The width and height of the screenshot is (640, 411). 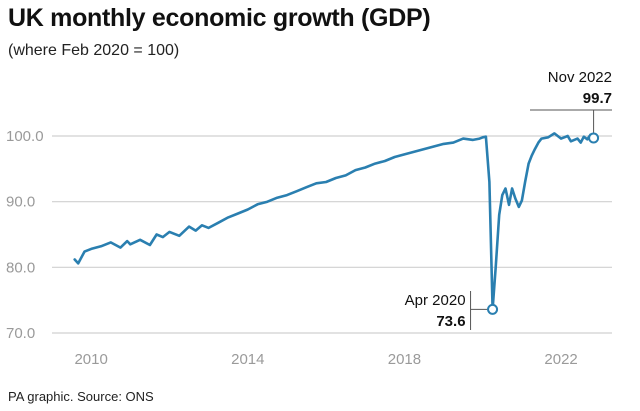 What do you see at coordinates (435, 300) in the screenshot?
I see `annotation-label: Apr 2020` at bounding box center [435, 300].